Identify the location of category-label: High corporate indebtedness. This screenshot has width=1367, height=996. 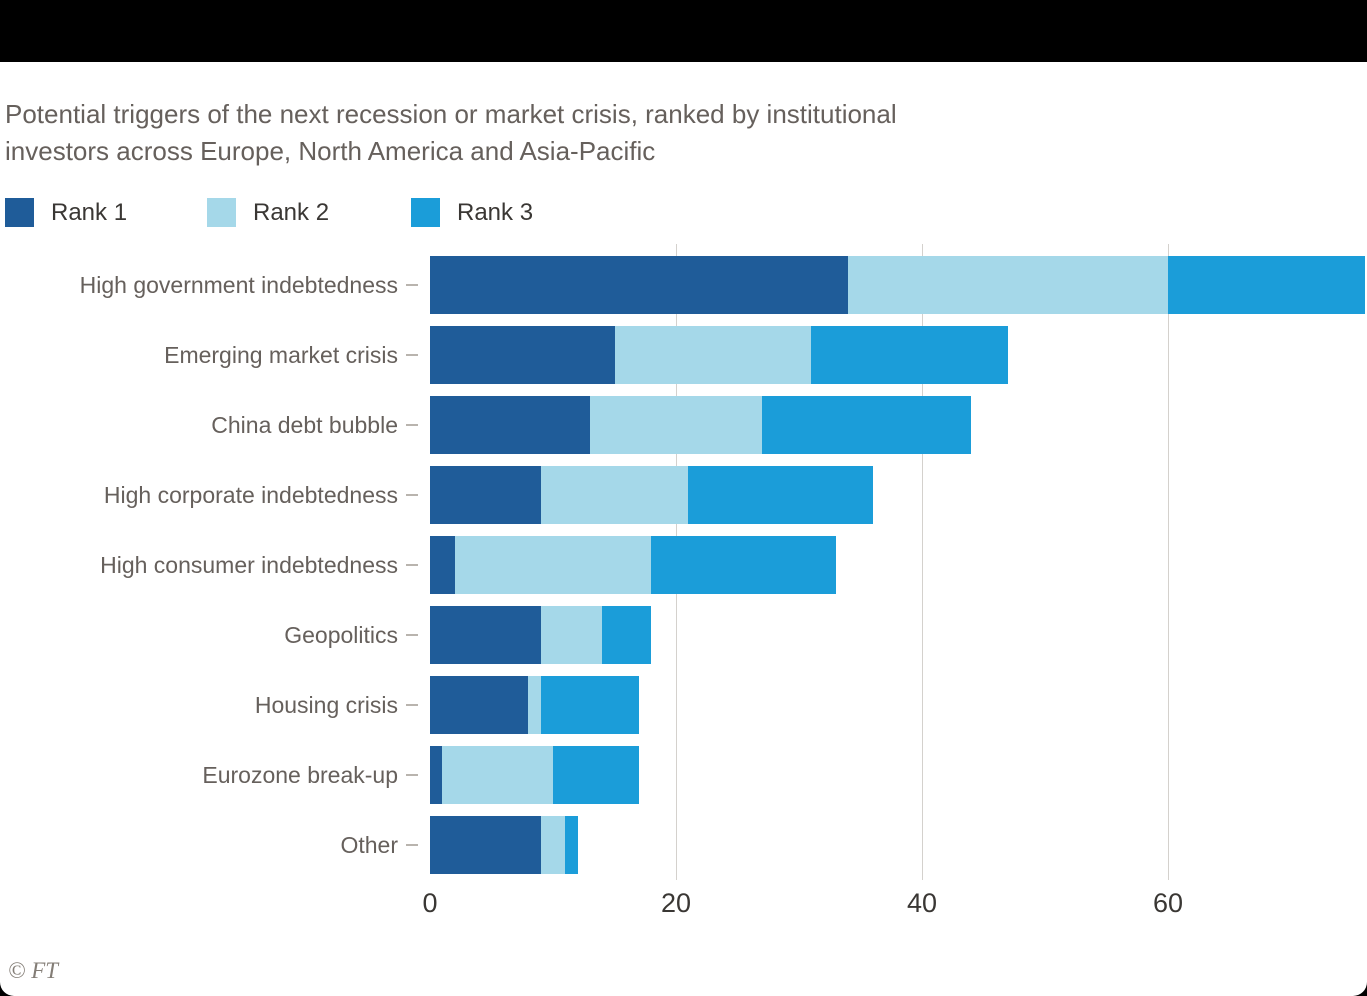
(250, 494).